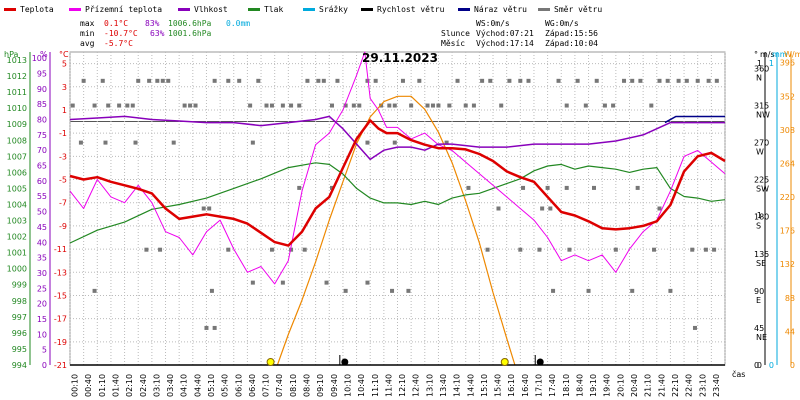 The image size is (800, 400). Describe the element at coordinates (498, 385) in the screenshot. I see `time-tick-label: 15:40` at that location.